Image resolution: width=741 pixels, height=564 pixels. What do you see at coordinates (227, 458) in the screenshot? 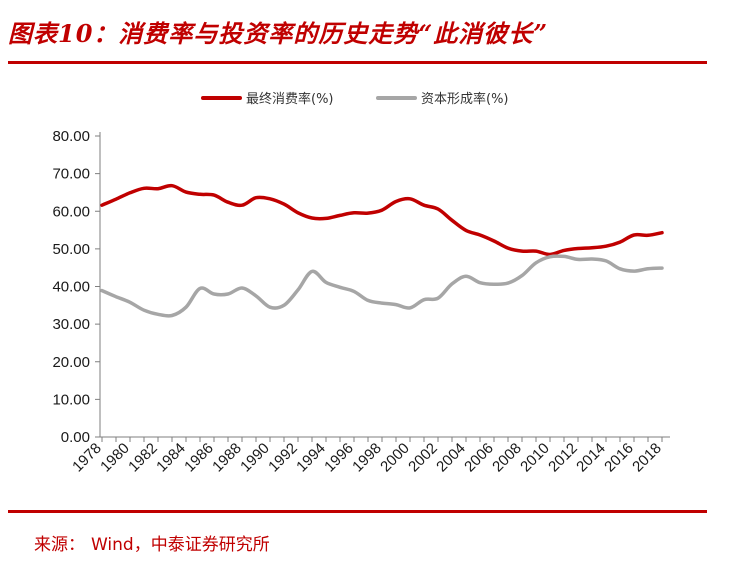
I see `x-tick-label: 1988` at bounding box center [227, 458].